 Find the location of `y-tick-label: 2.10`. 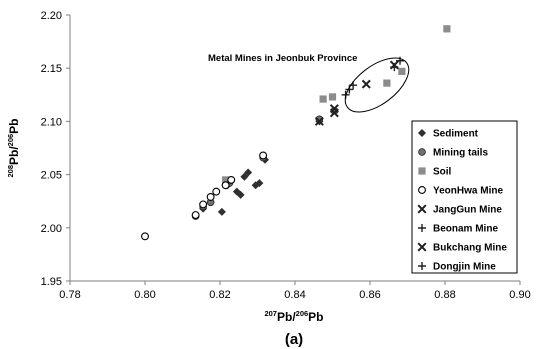

y-tick-label: 2.10 is located at coordinates (51, 122).